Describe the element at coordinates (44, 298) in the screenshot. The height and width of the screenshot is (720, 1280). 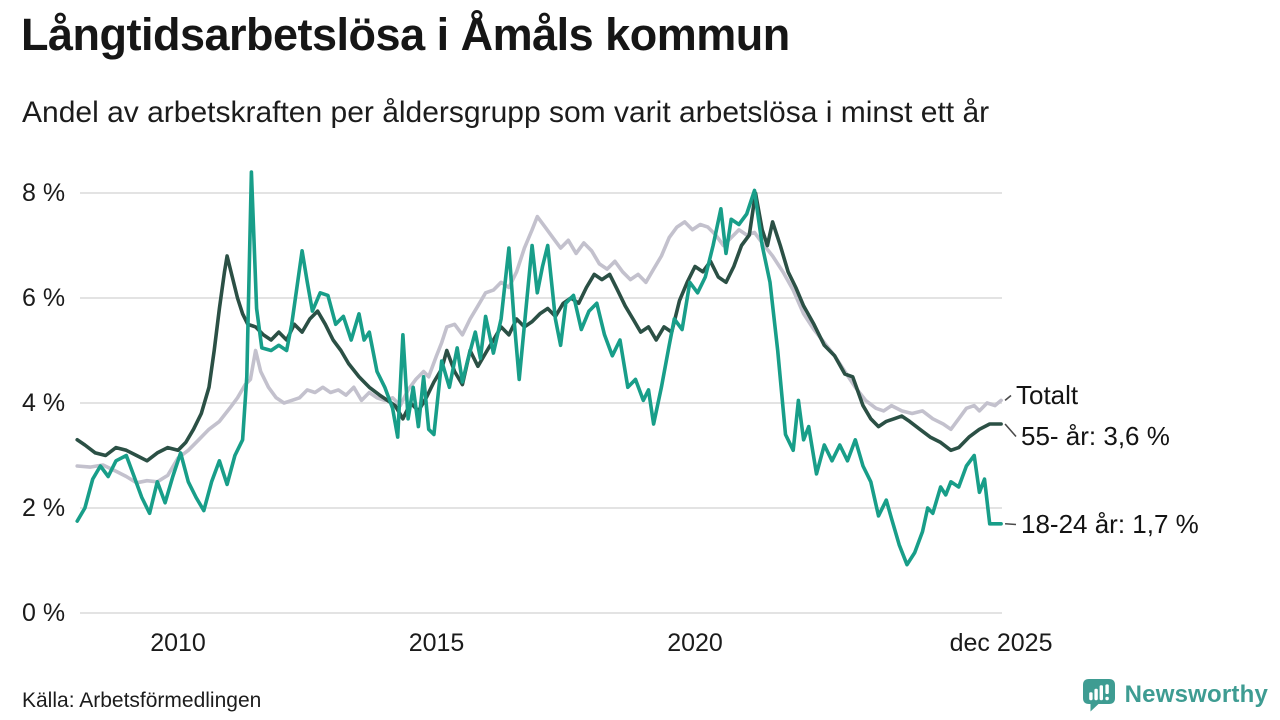
I see `y-axis-tick-label-6: 6 %` at that location.